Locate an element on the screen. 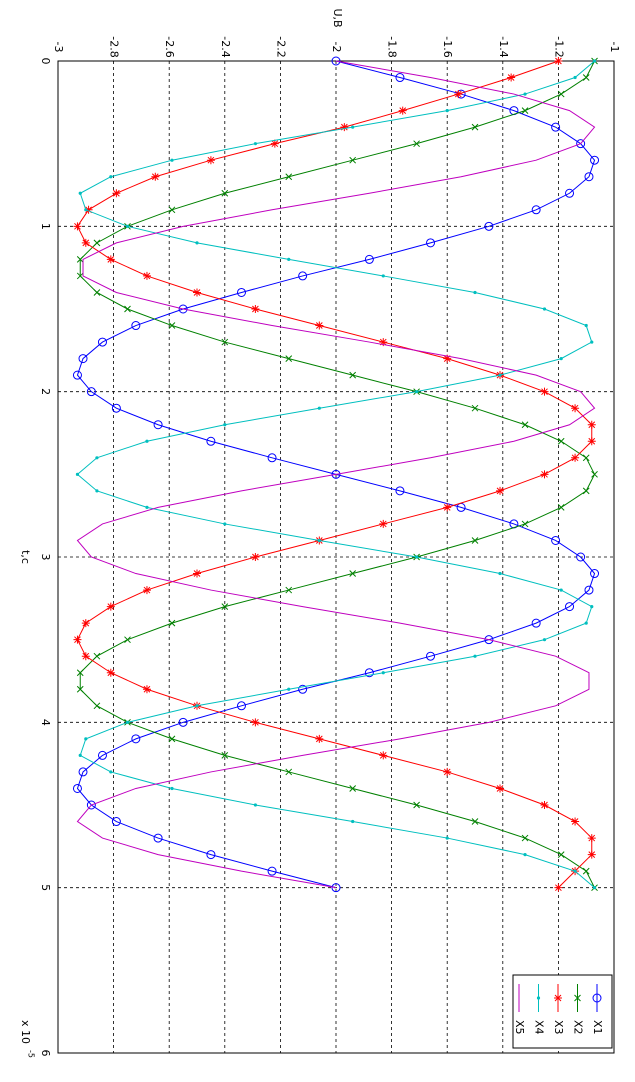 Image resolution: width=635 pixels, height=1082 pixels. y-tick-label: -1.8 is located at coordinates (392, 46).